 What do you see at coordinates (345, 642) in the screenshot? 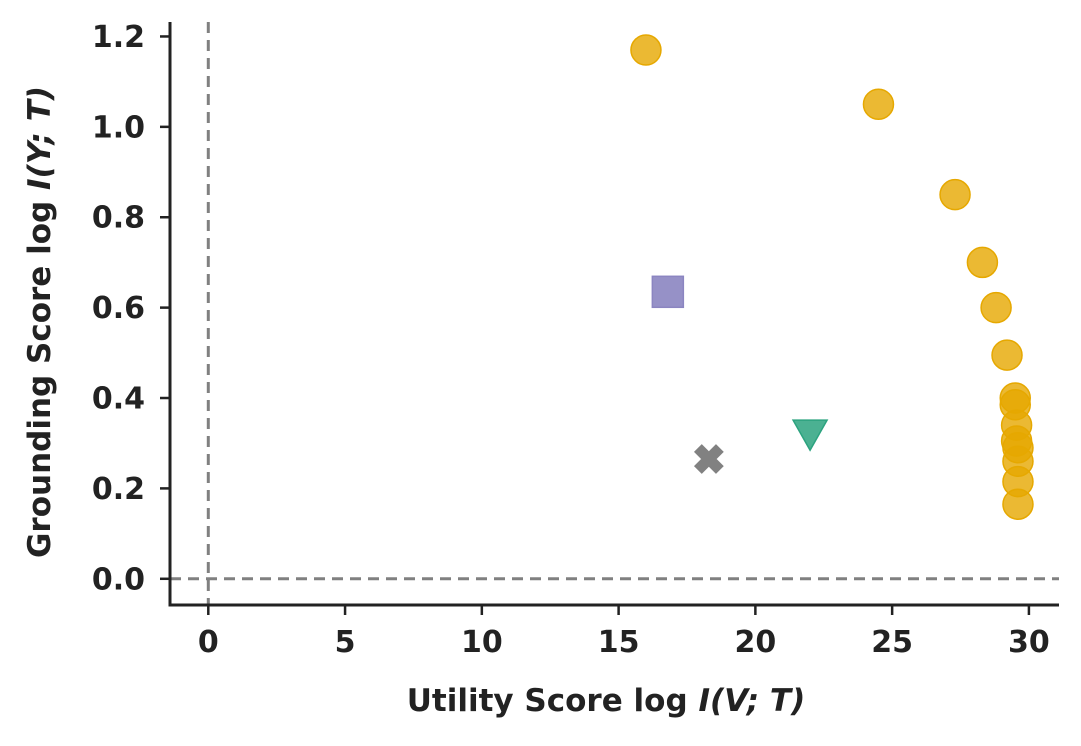
I see `x-tick-label: 5` at bounding box center [345, 642].